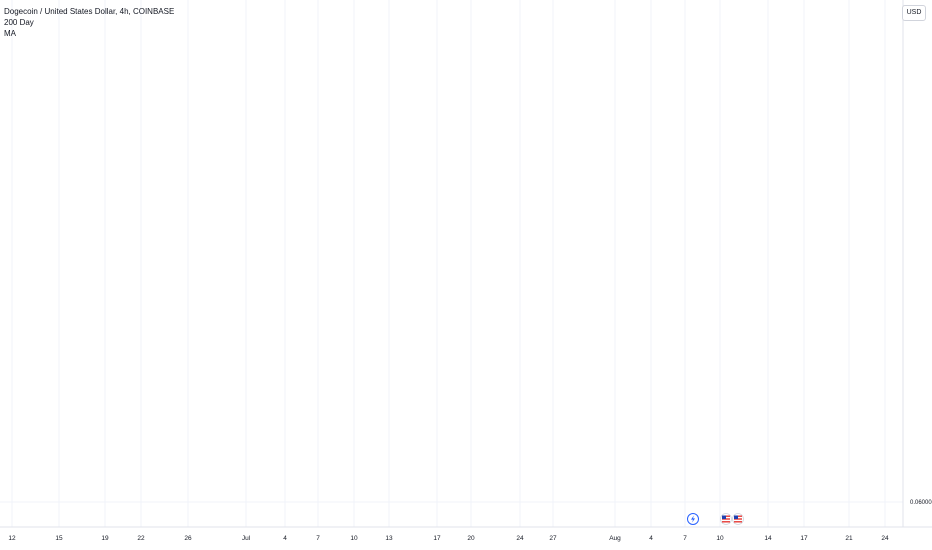 The height and width of the screenshot is (550, 932). I want to click on x-tick-label: 13, so click(389, 538).